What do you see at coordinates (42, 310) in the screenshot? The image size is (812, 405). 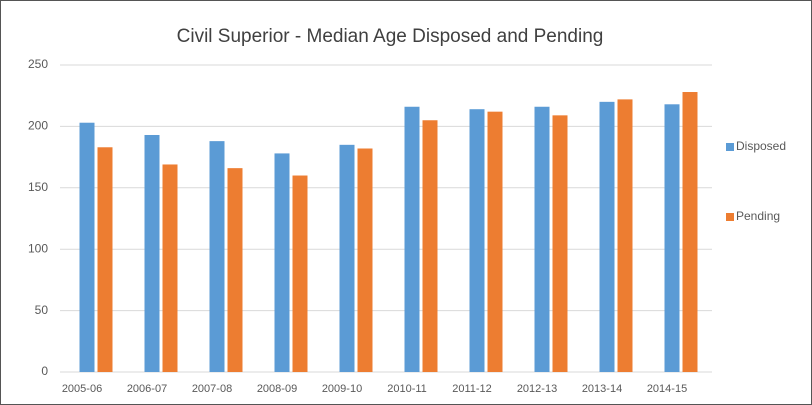 I see `y-tick-label: 50` at bounding box center [42, 310].